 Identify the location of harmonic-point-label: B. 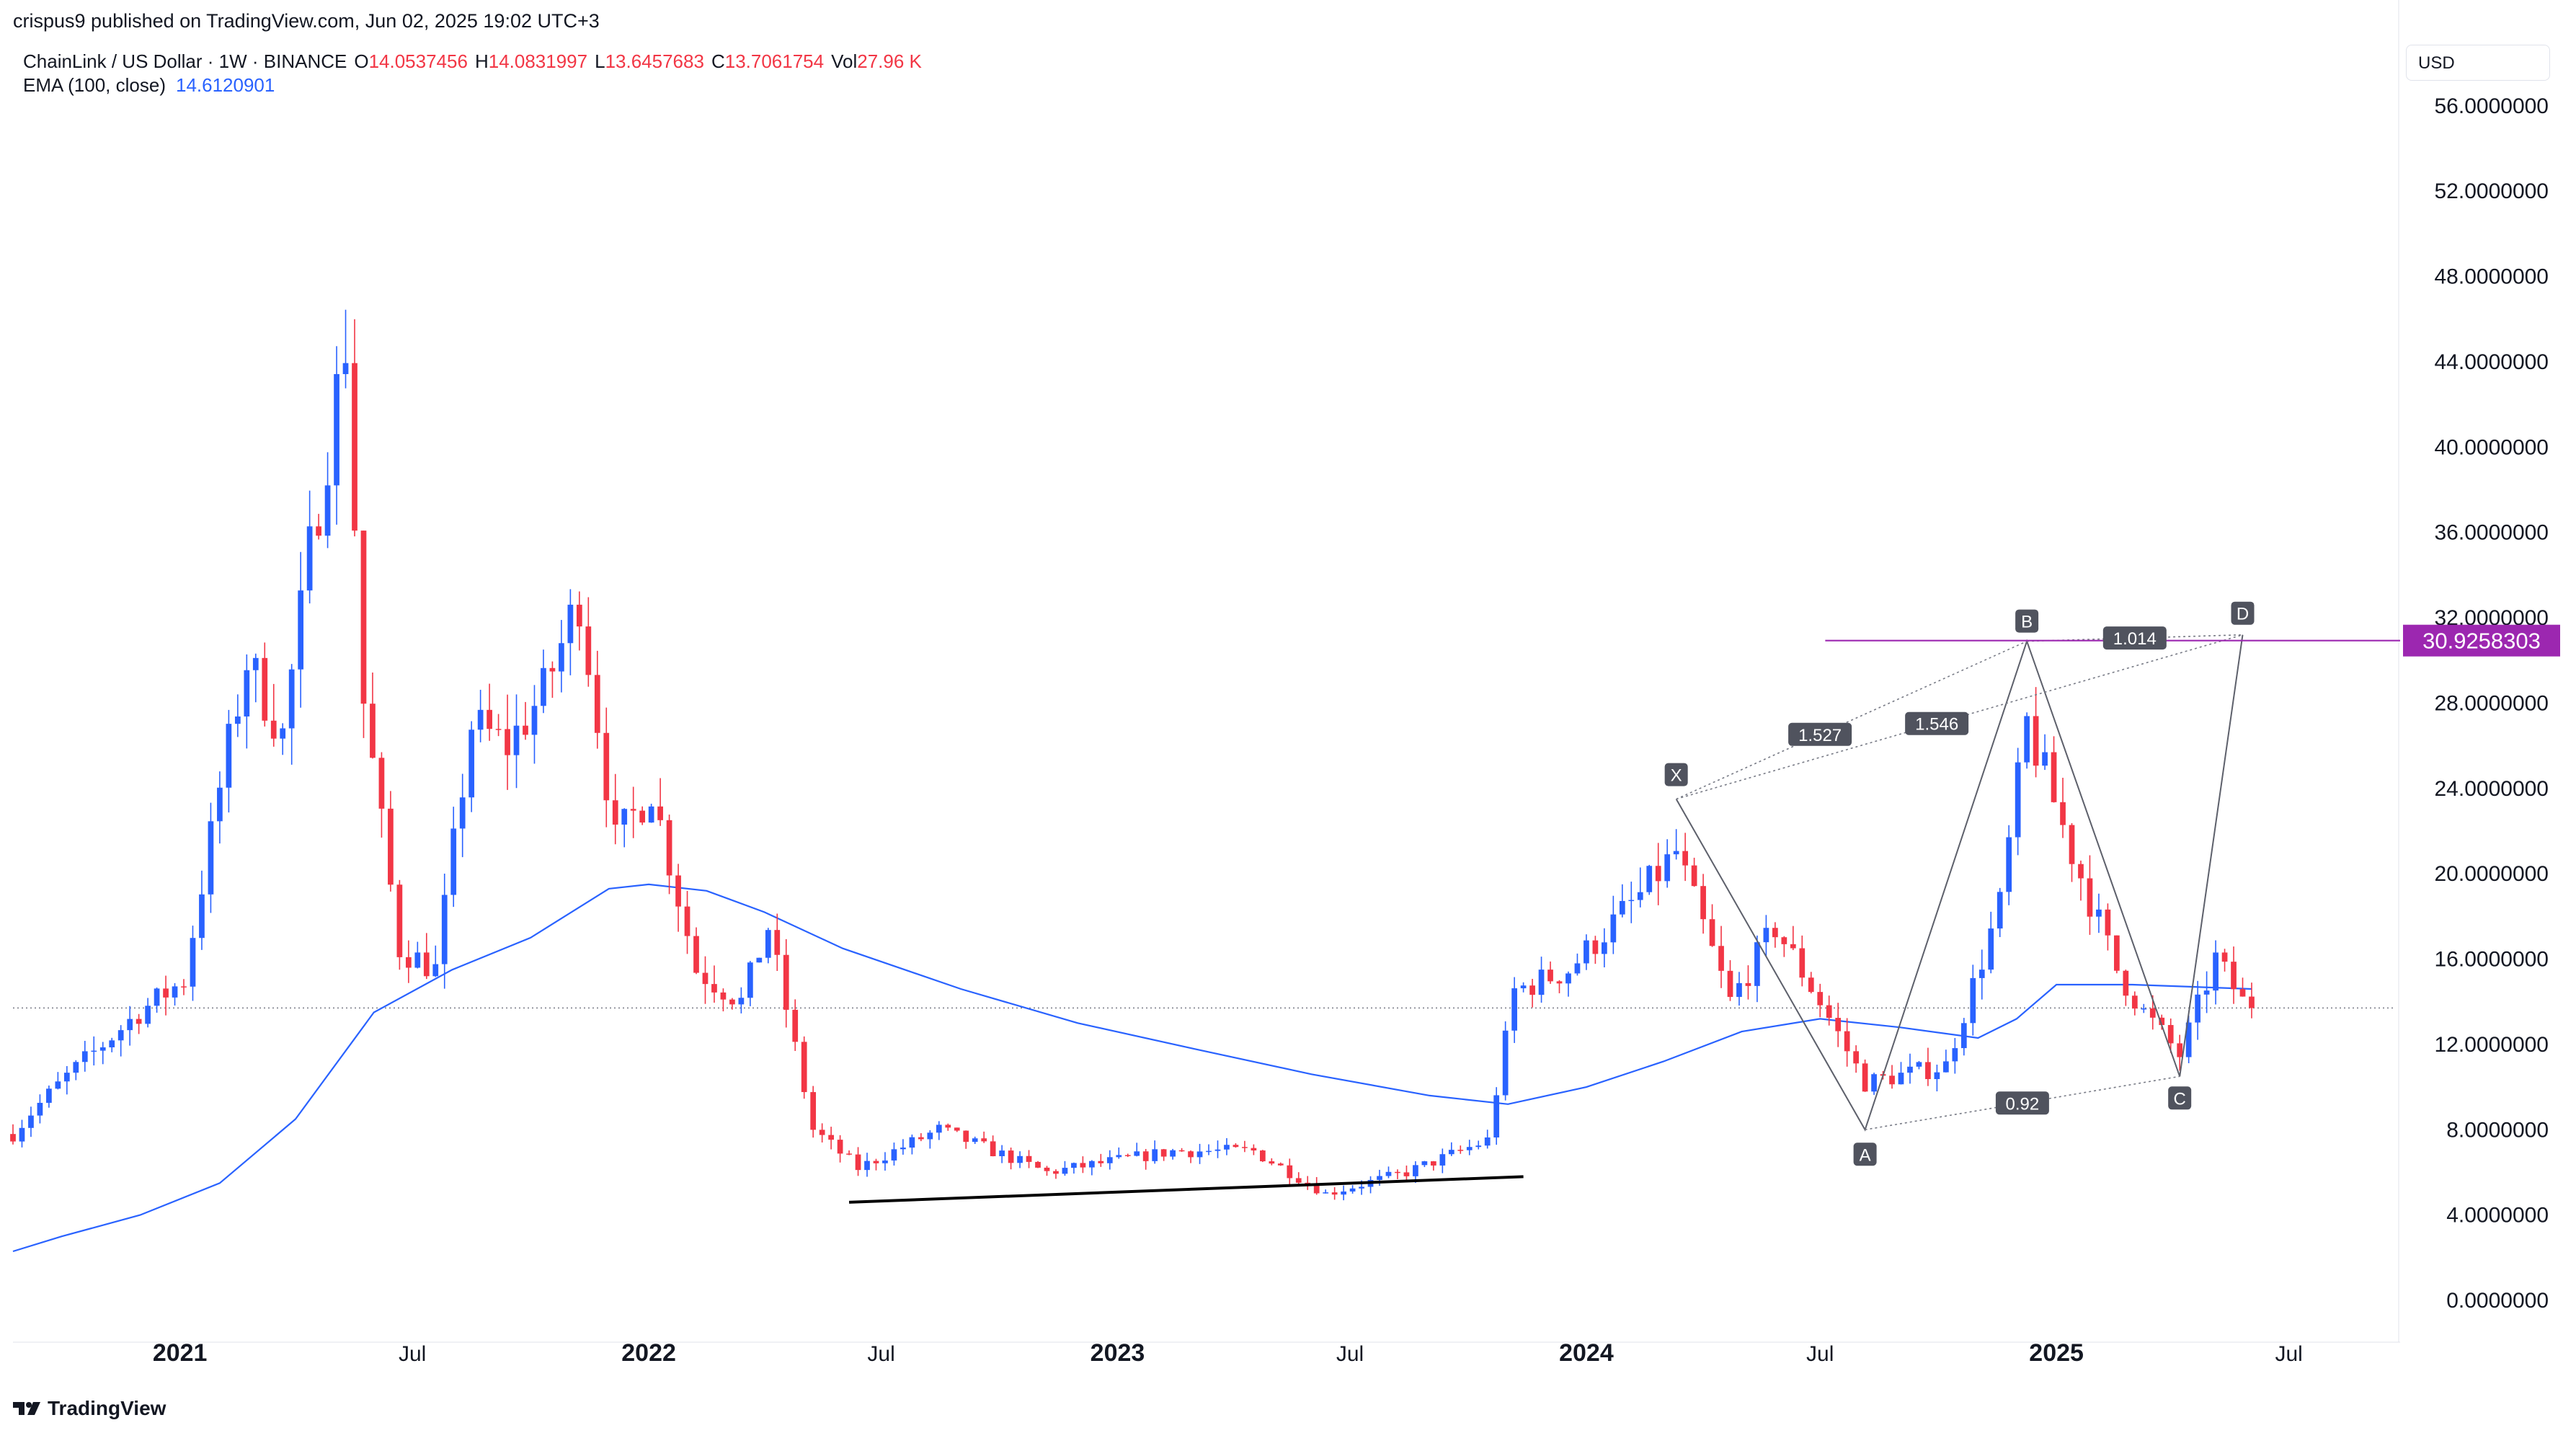
(2027, 621).